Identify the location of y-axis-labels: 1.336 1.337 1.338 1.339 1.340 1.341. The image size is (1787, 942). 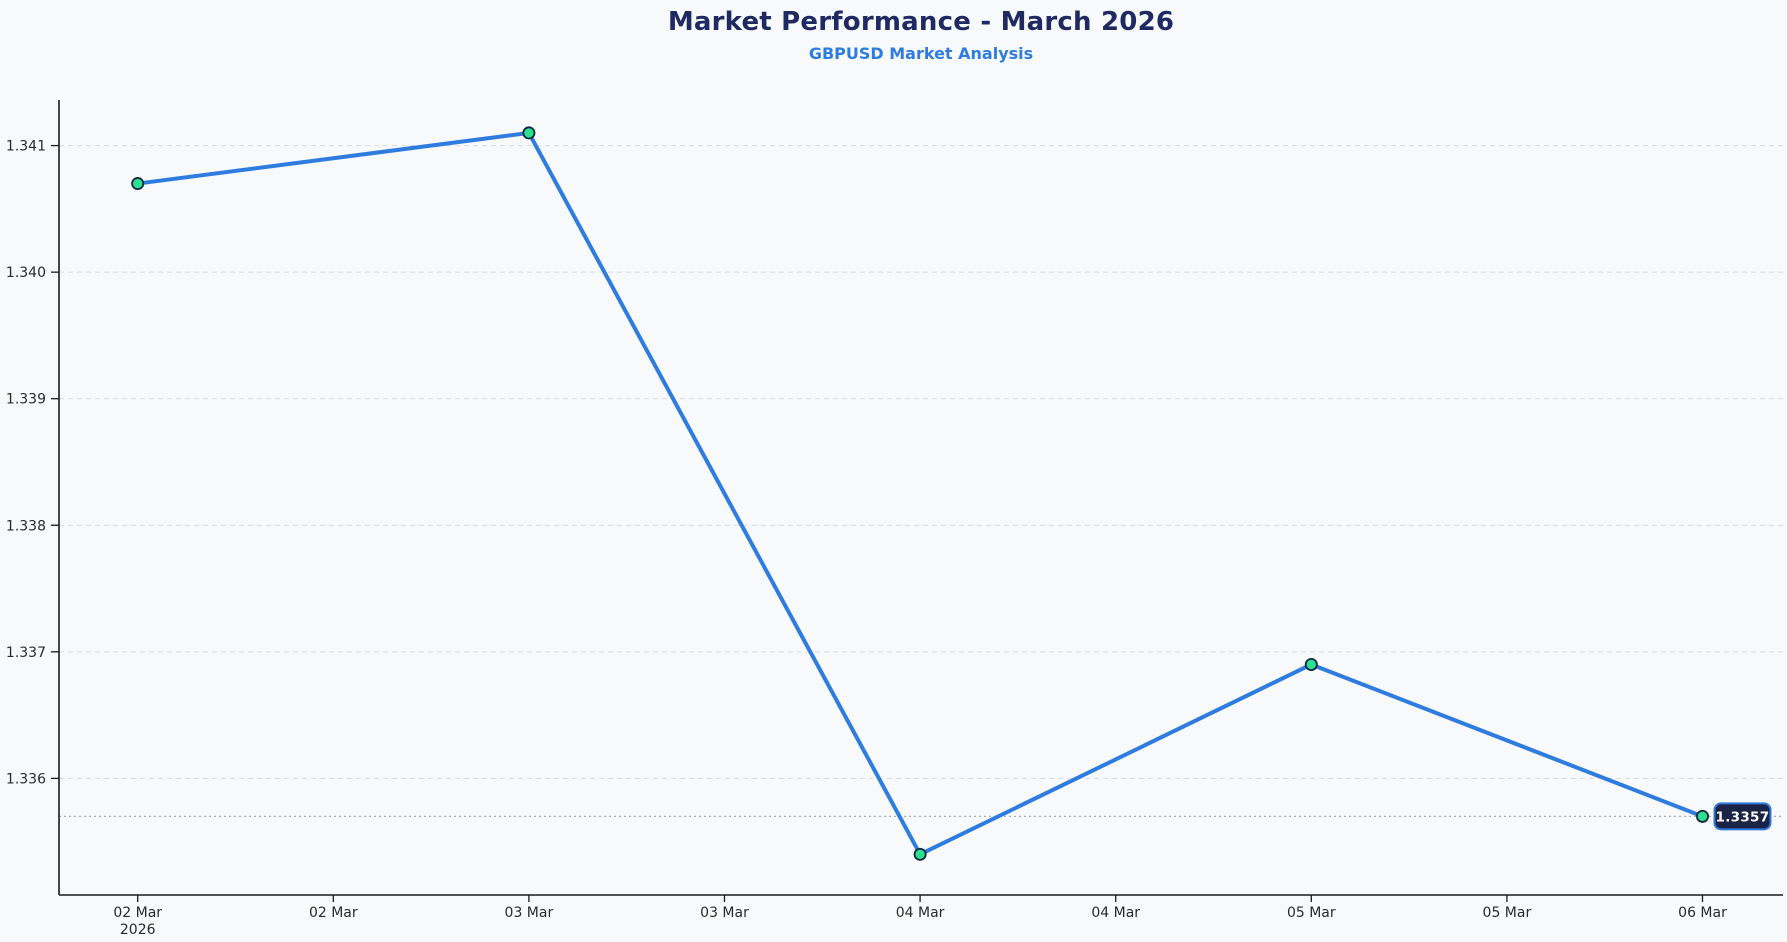
(26, 463).